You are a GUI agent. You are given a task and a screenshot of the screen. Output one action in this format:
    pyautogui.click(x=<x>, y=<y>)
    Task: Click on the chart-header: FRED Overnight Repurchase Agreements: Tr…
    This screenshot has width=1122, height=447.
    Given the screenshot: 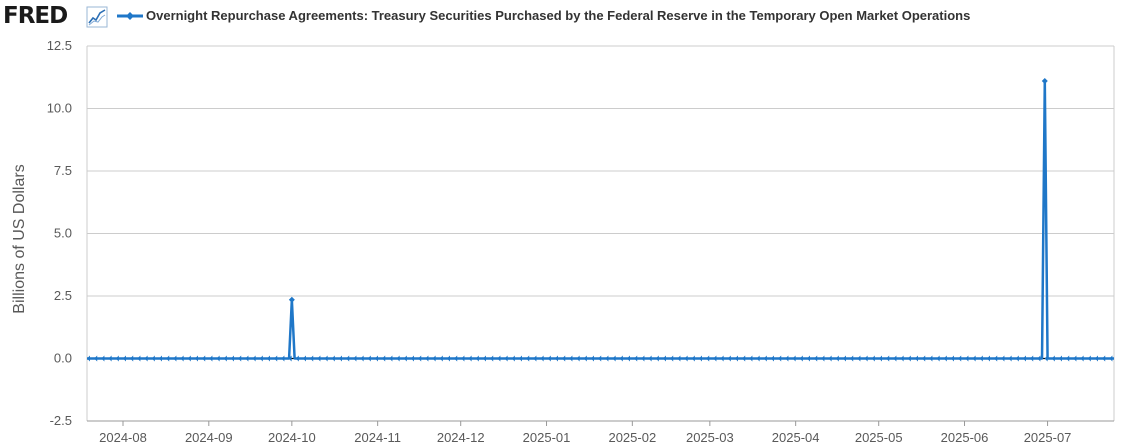 What is the action you would take?
    pyautogui.click(x=561, y=17)
    